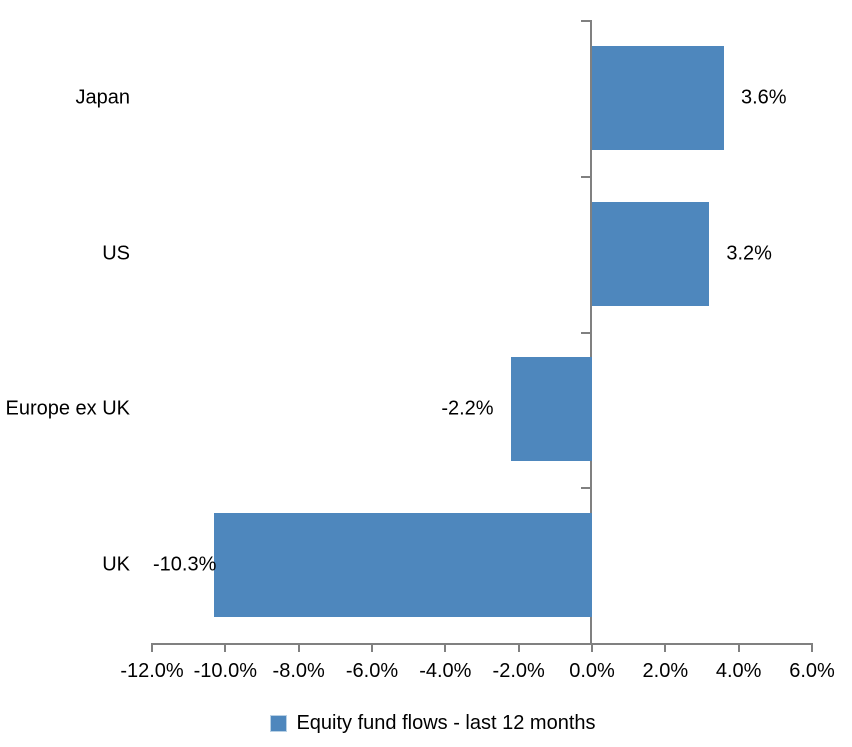  I want to click on value-label-europe-ex-uk: -2.2%, so click(467, 408).